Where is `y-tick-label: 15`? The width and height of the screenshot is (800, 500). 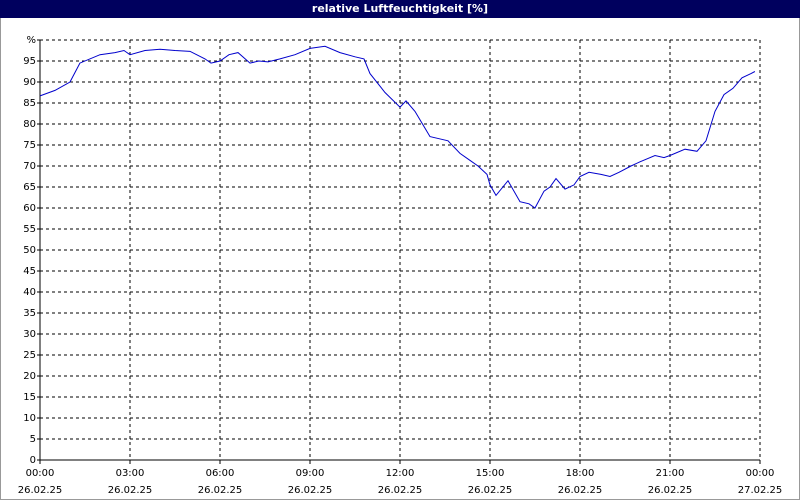 y-tick-label: 15 is located at coordinates (29, 397).